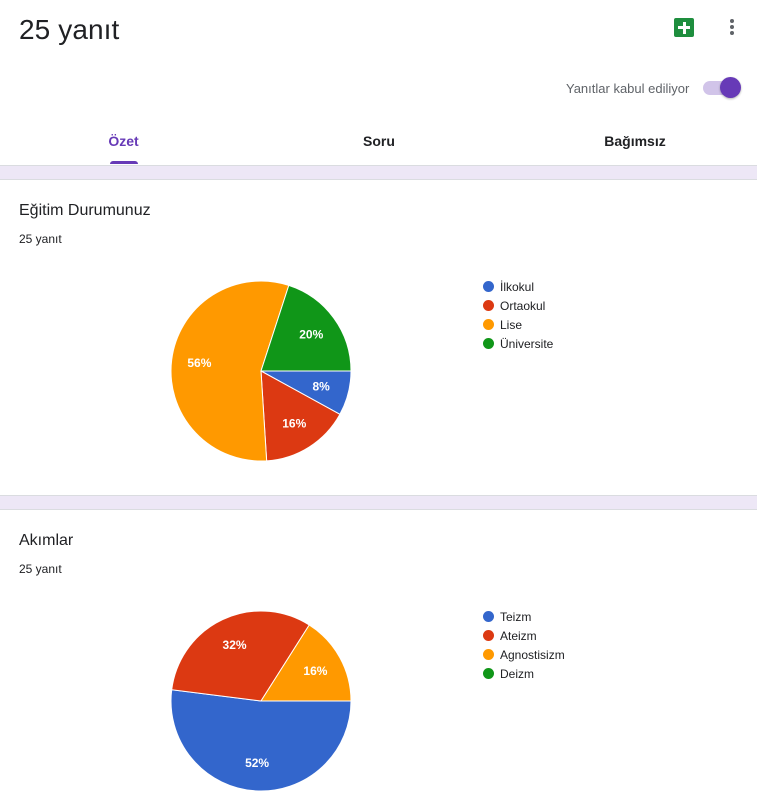 The height and width of the screenshot is (805, 757). I want to click on legend-item-deizm: Deizm, so click(524, 673).